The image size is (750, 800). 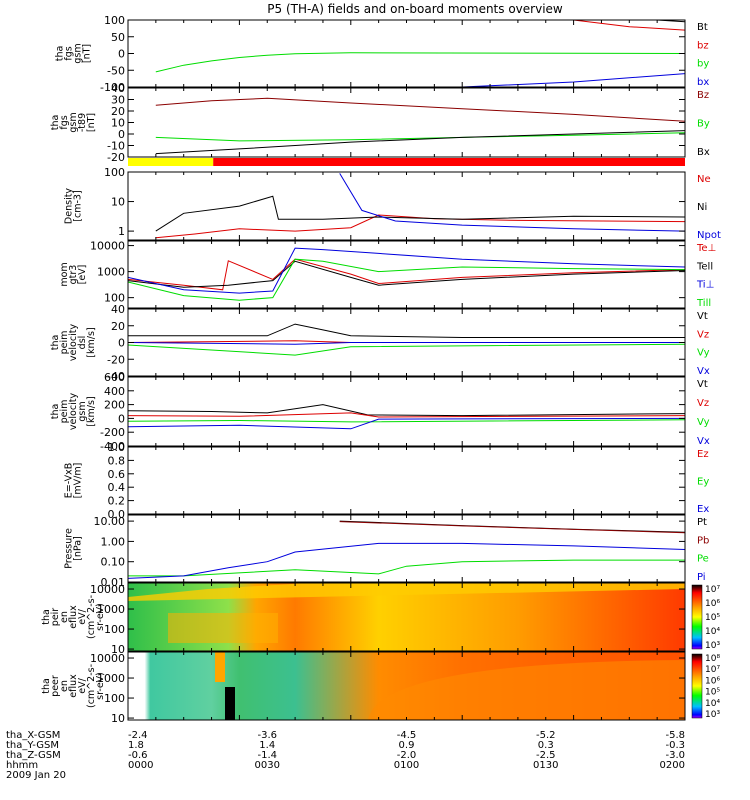 What do you see at coordinates (138, 735) in the screenshot?
I see `ephemeris-value: -2.4` at bounding box center [138, 735].